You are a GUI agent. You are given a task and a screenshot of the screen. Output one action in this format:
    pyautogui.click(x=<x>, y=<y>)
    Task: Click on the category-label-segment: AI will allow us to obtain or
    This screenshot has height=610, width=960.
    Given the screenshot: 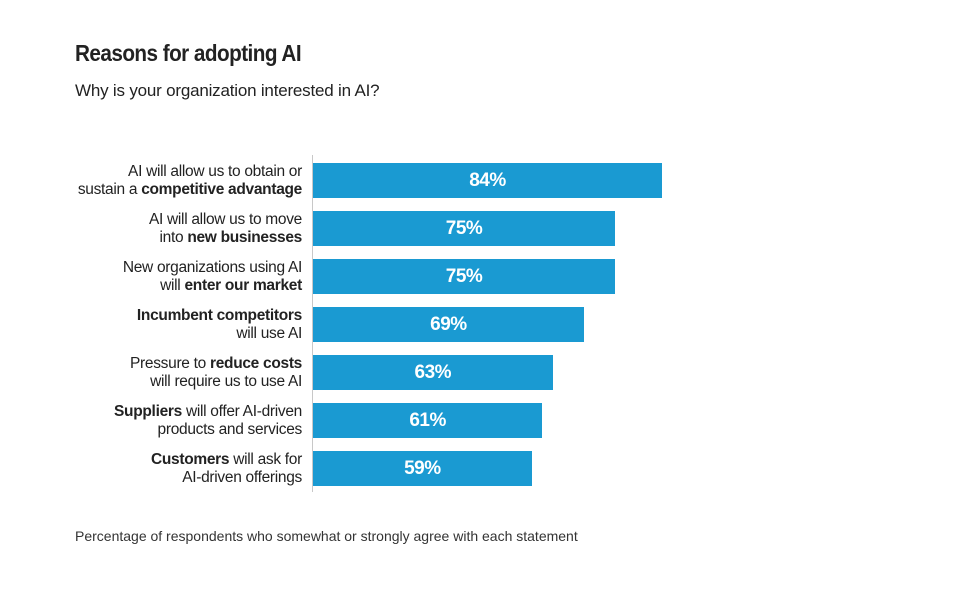 What is the action you would take?
    pyautogui.click(x=215, y=171)
    